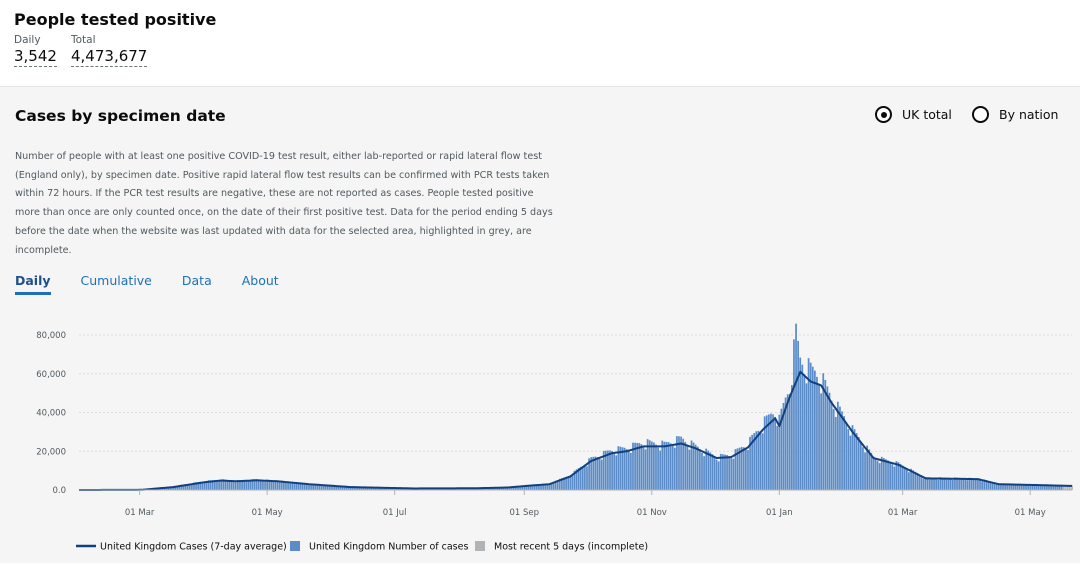 The image size is (1080, 564). What do you see at coordinates (980, 114) in the screenshot?
I see `radio-unchecked-icon` at bounding box center [980, 114].